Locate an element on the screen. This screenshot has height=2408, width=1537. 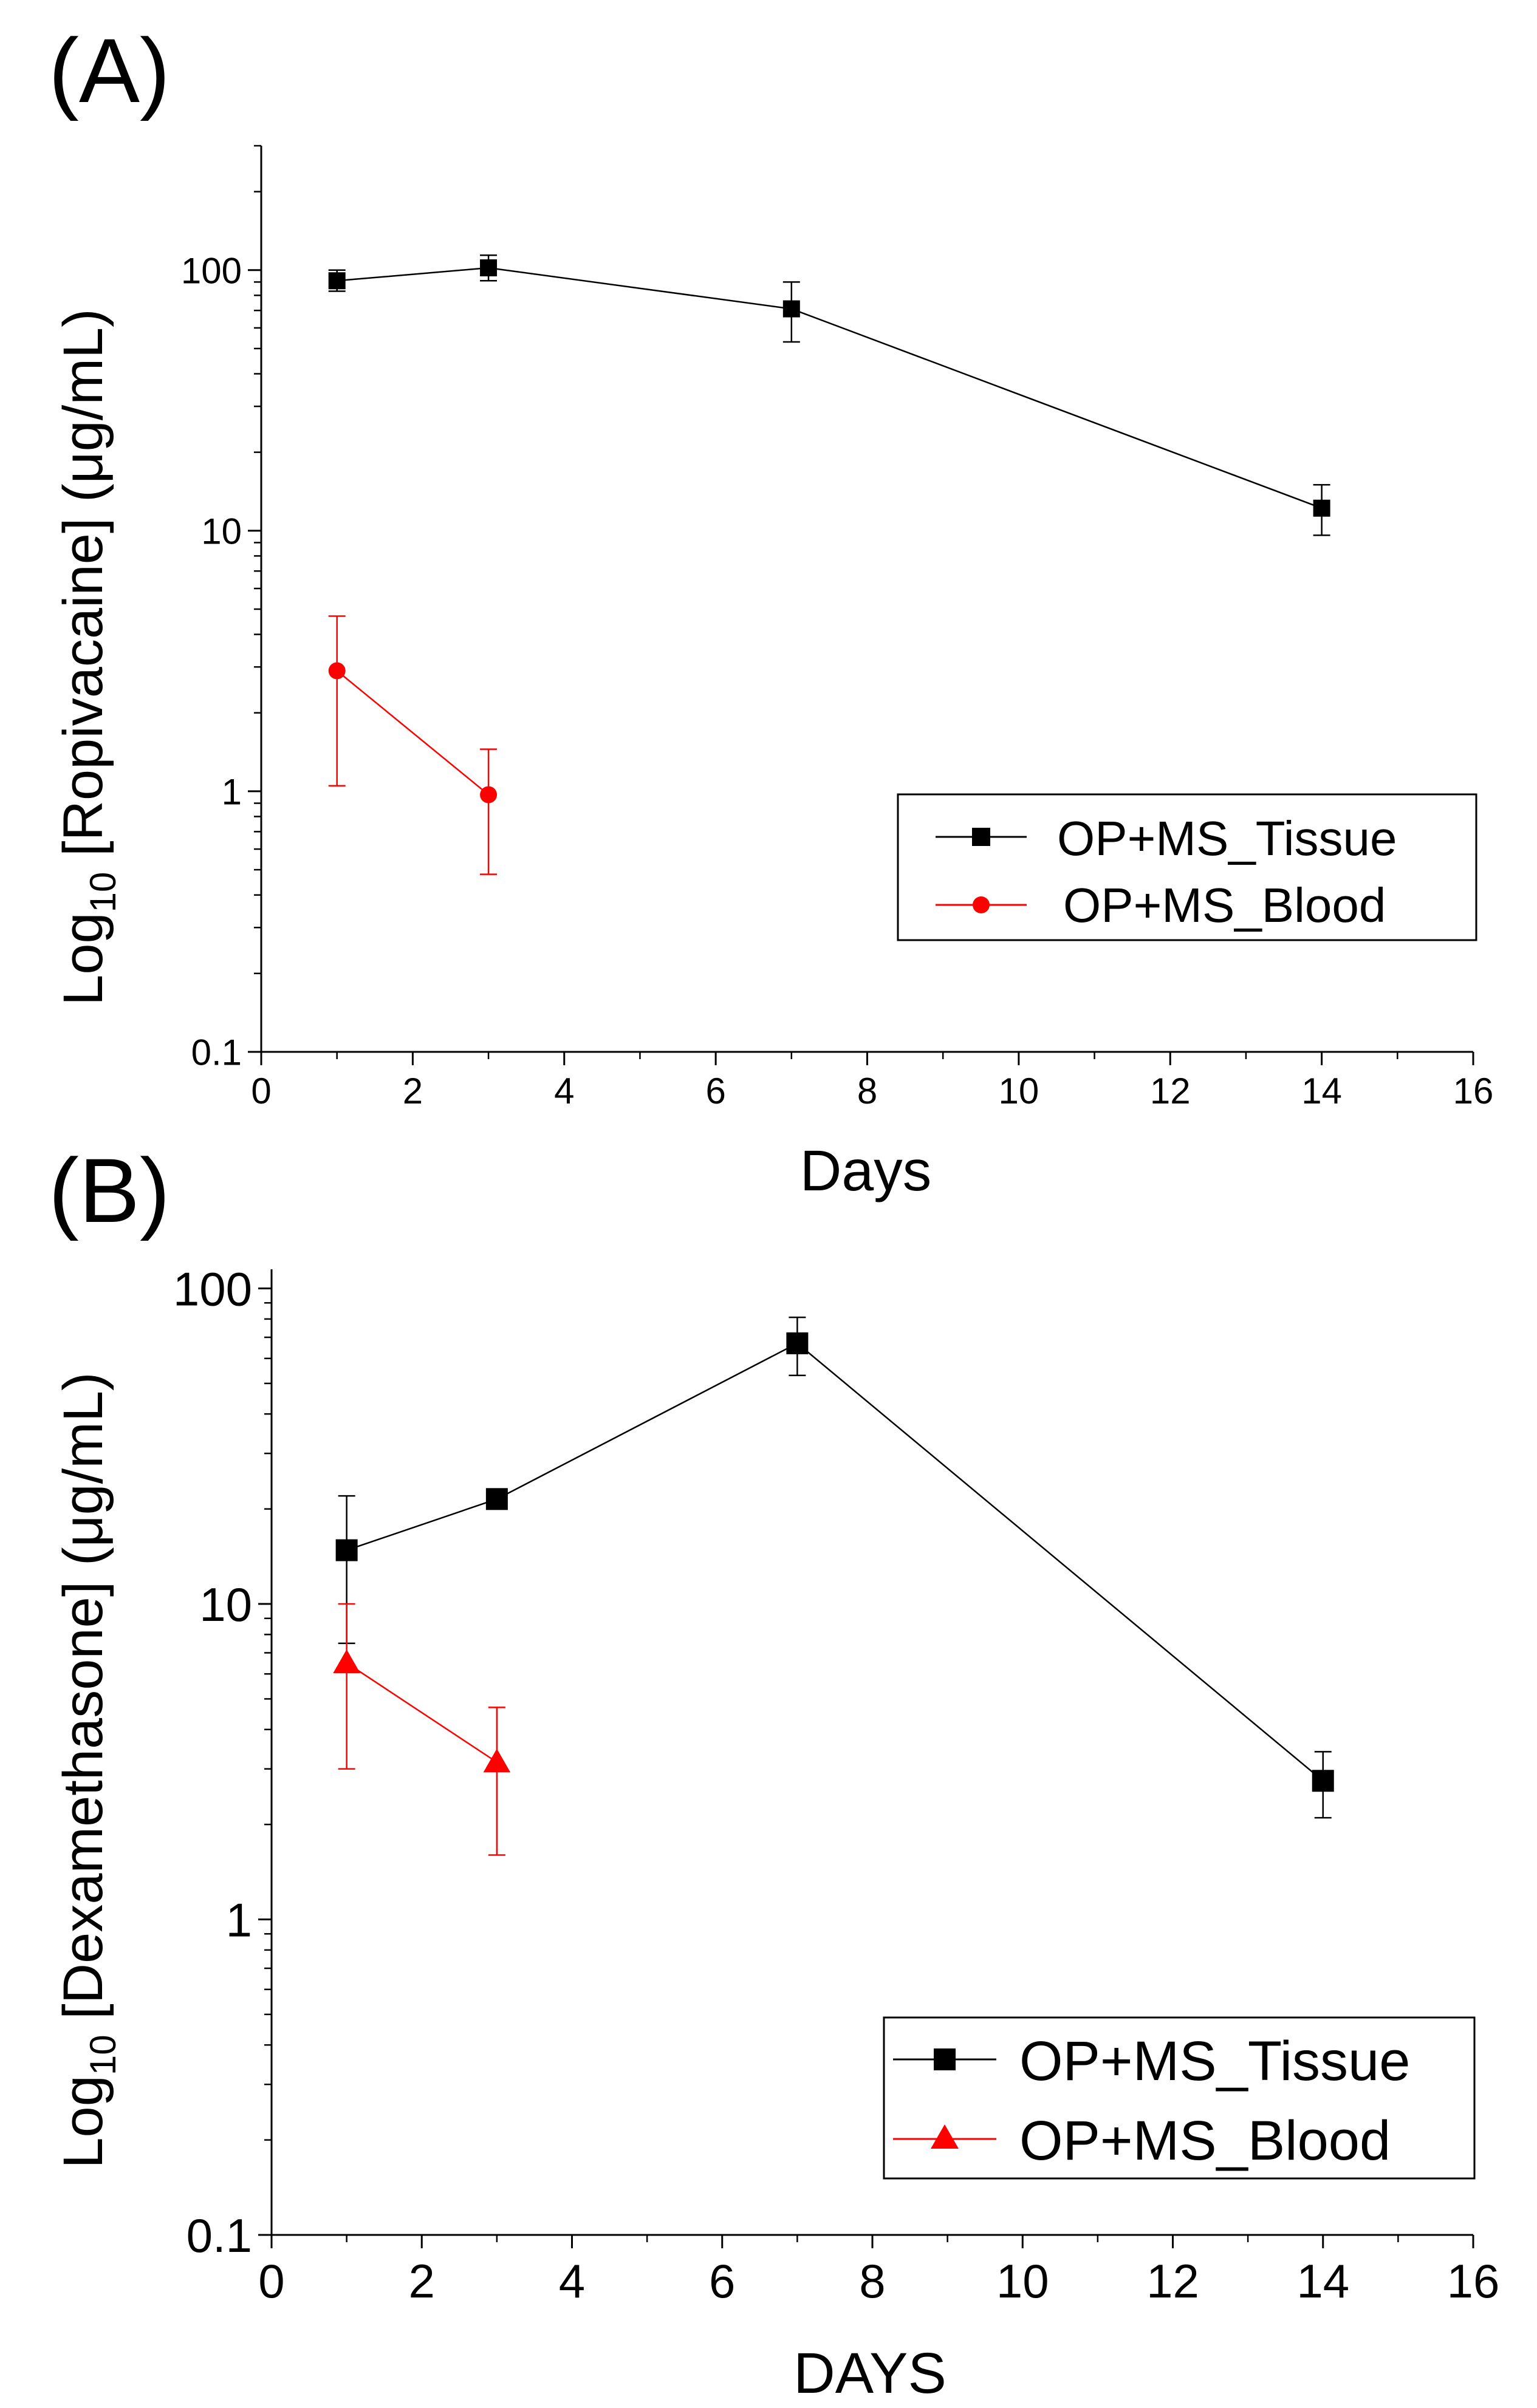
panel-b-legend-box is located at coordinates (1179, 2098).